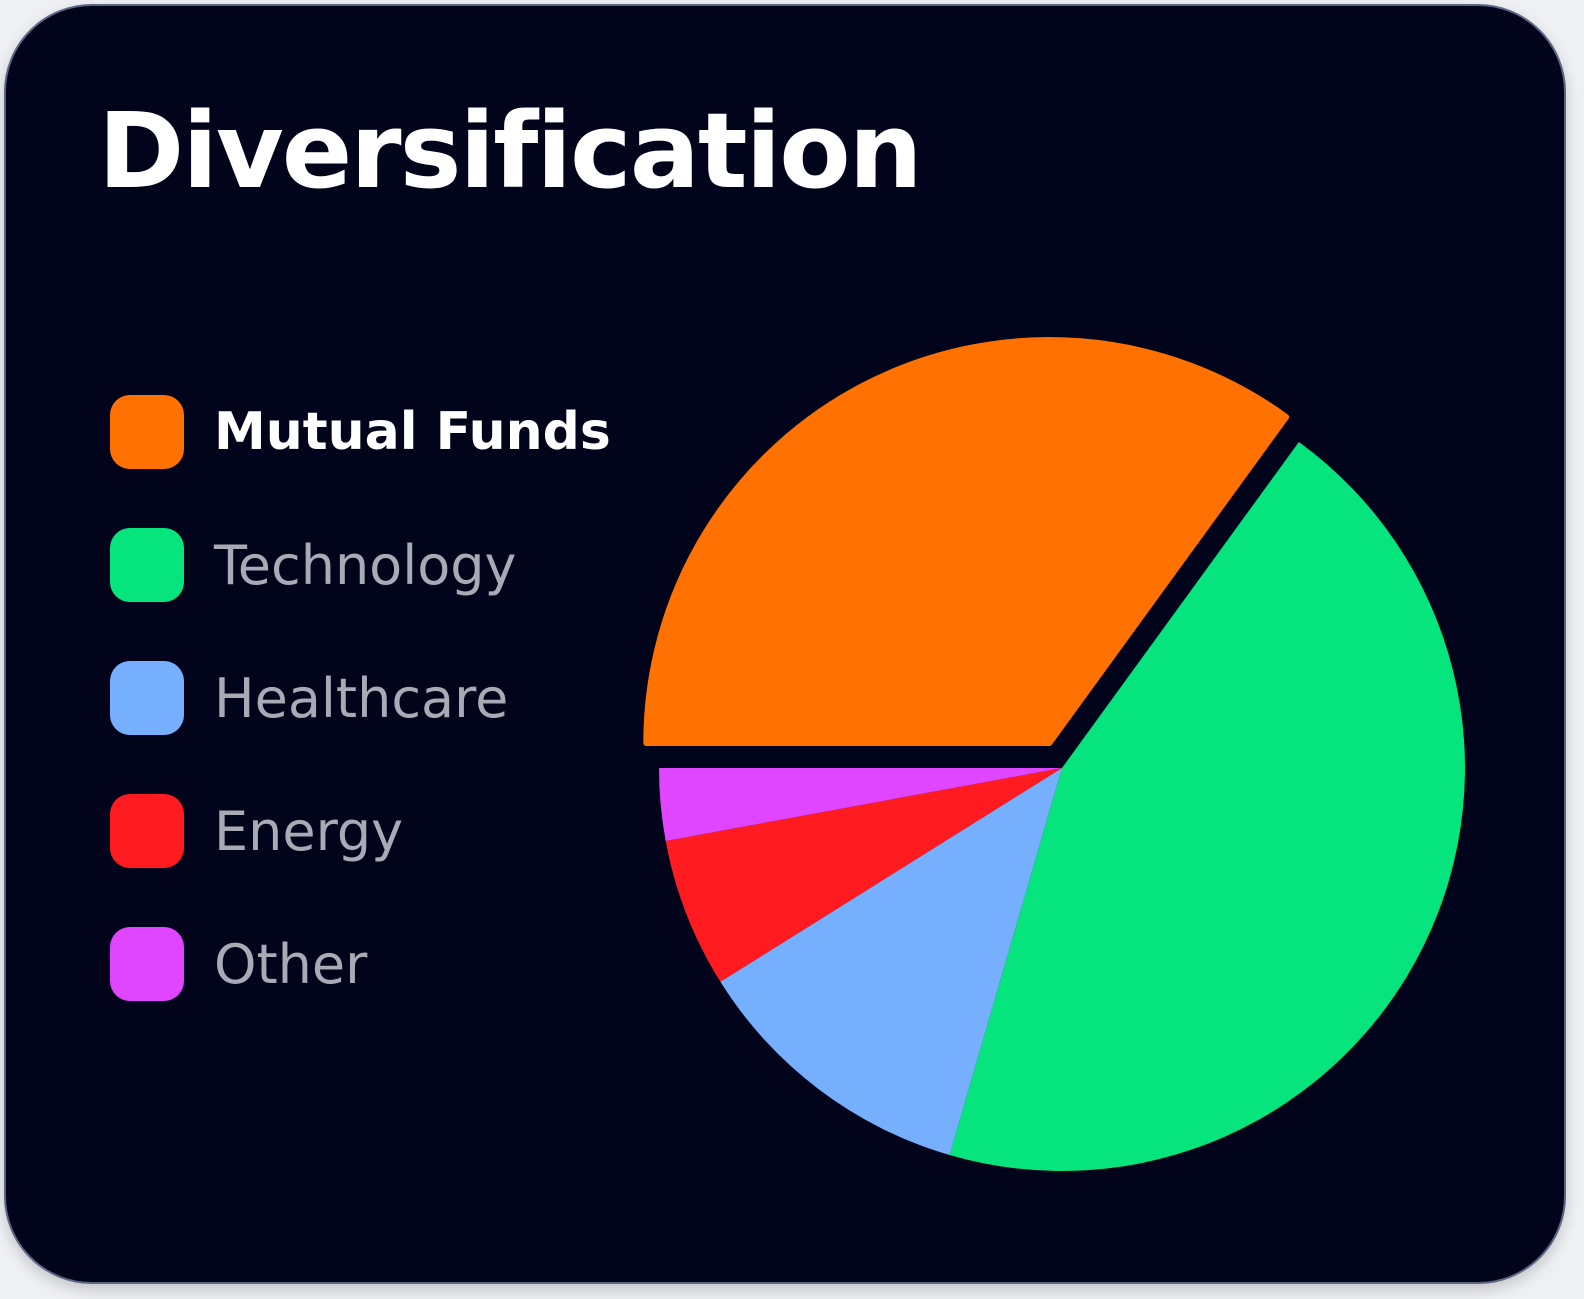  What do you see at coordinates (147, 964) in the screenshot?
I see `legend-swatch-other` at bounding box center [147, 964].